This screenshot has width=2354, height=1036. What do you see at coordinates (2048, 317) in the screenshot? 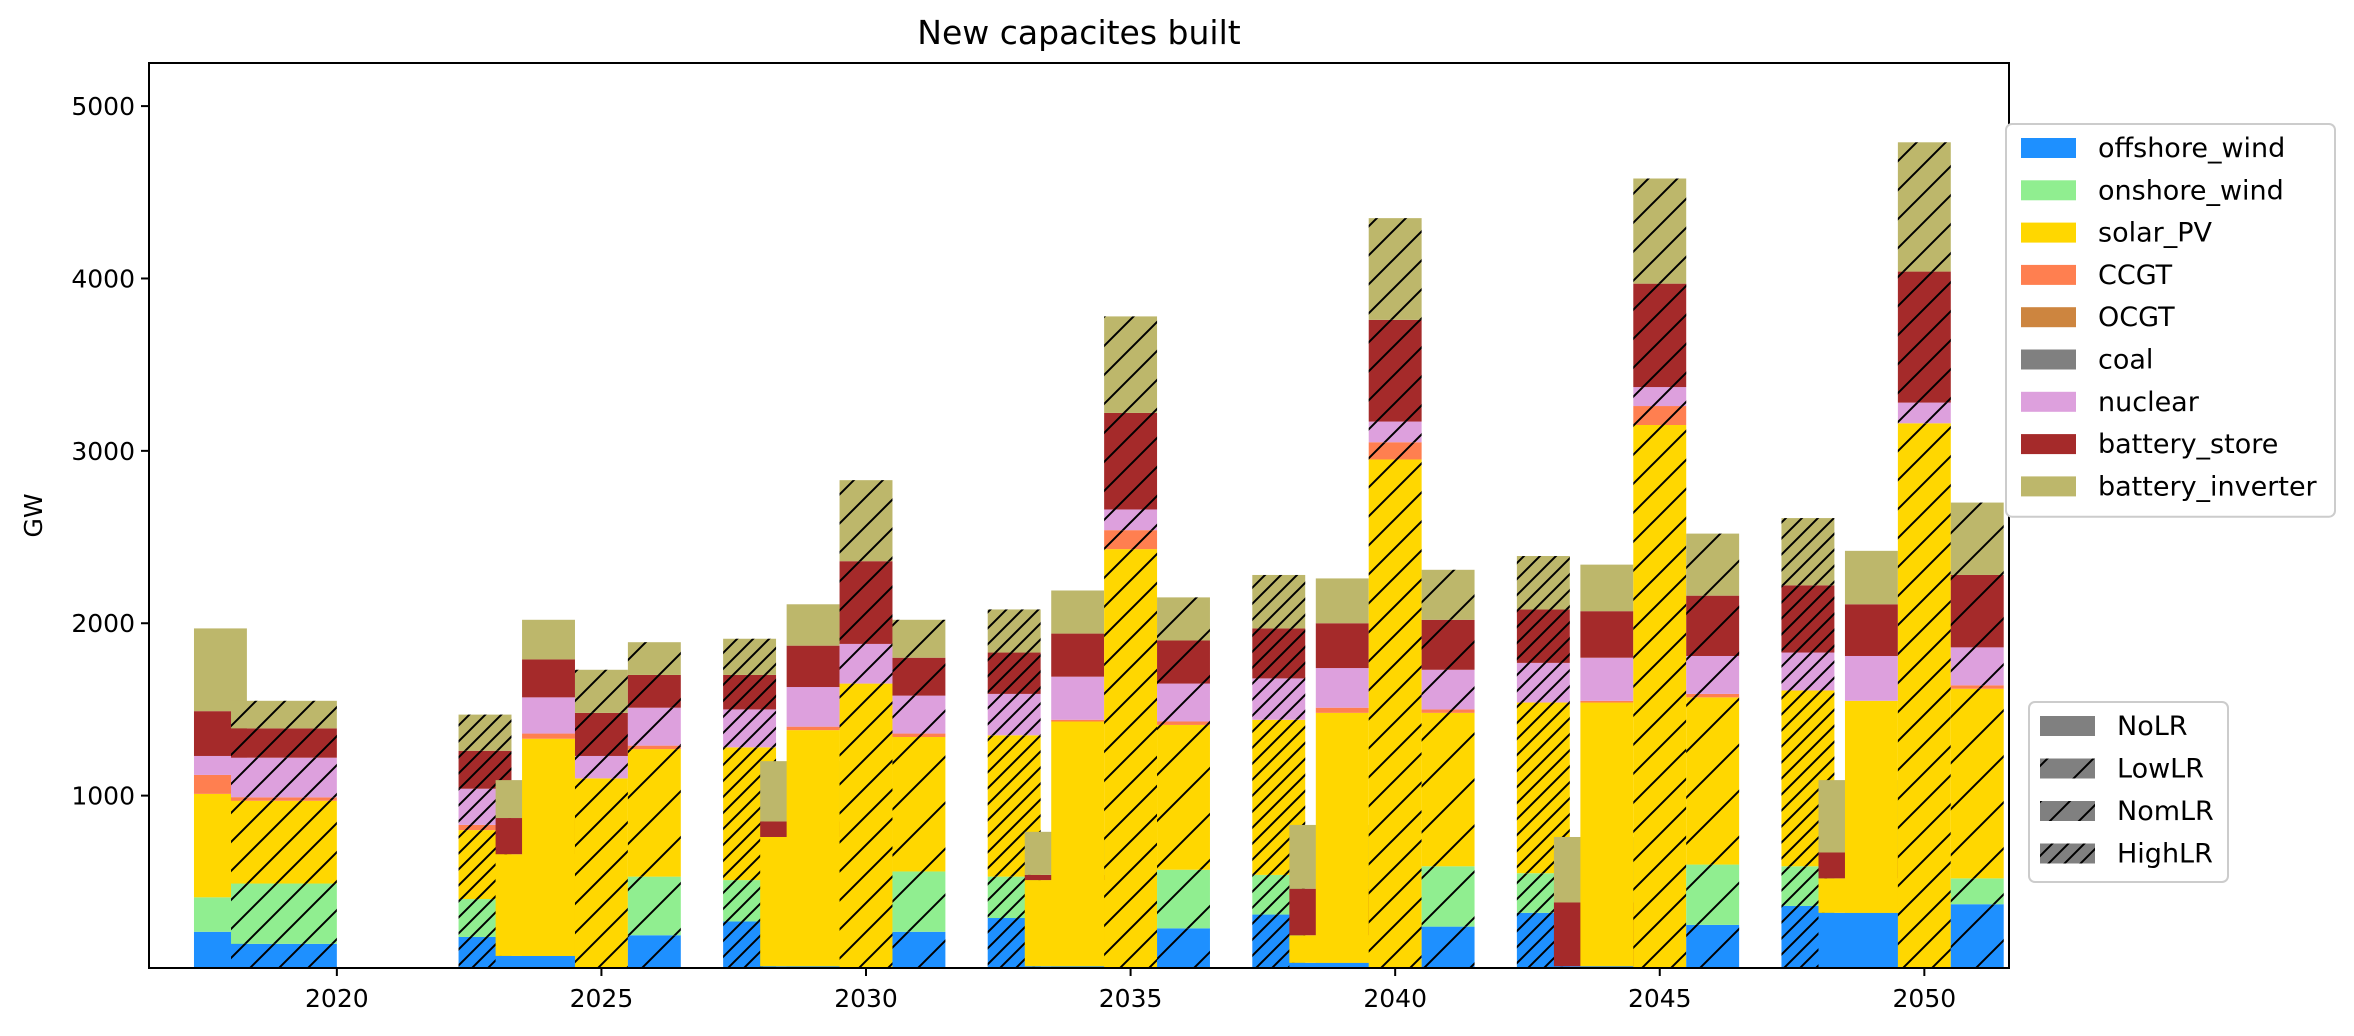
I see `legend-swatch-OCGT` at bounding box center [2048, 317].